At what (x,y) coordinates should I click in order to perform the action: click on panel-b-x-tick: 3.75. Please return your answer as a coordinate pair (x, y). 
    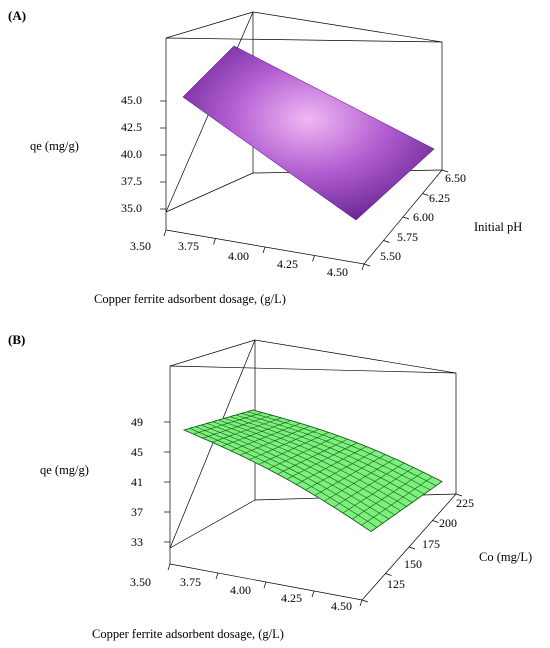
    Looking at the image, I should click on (190, 582).